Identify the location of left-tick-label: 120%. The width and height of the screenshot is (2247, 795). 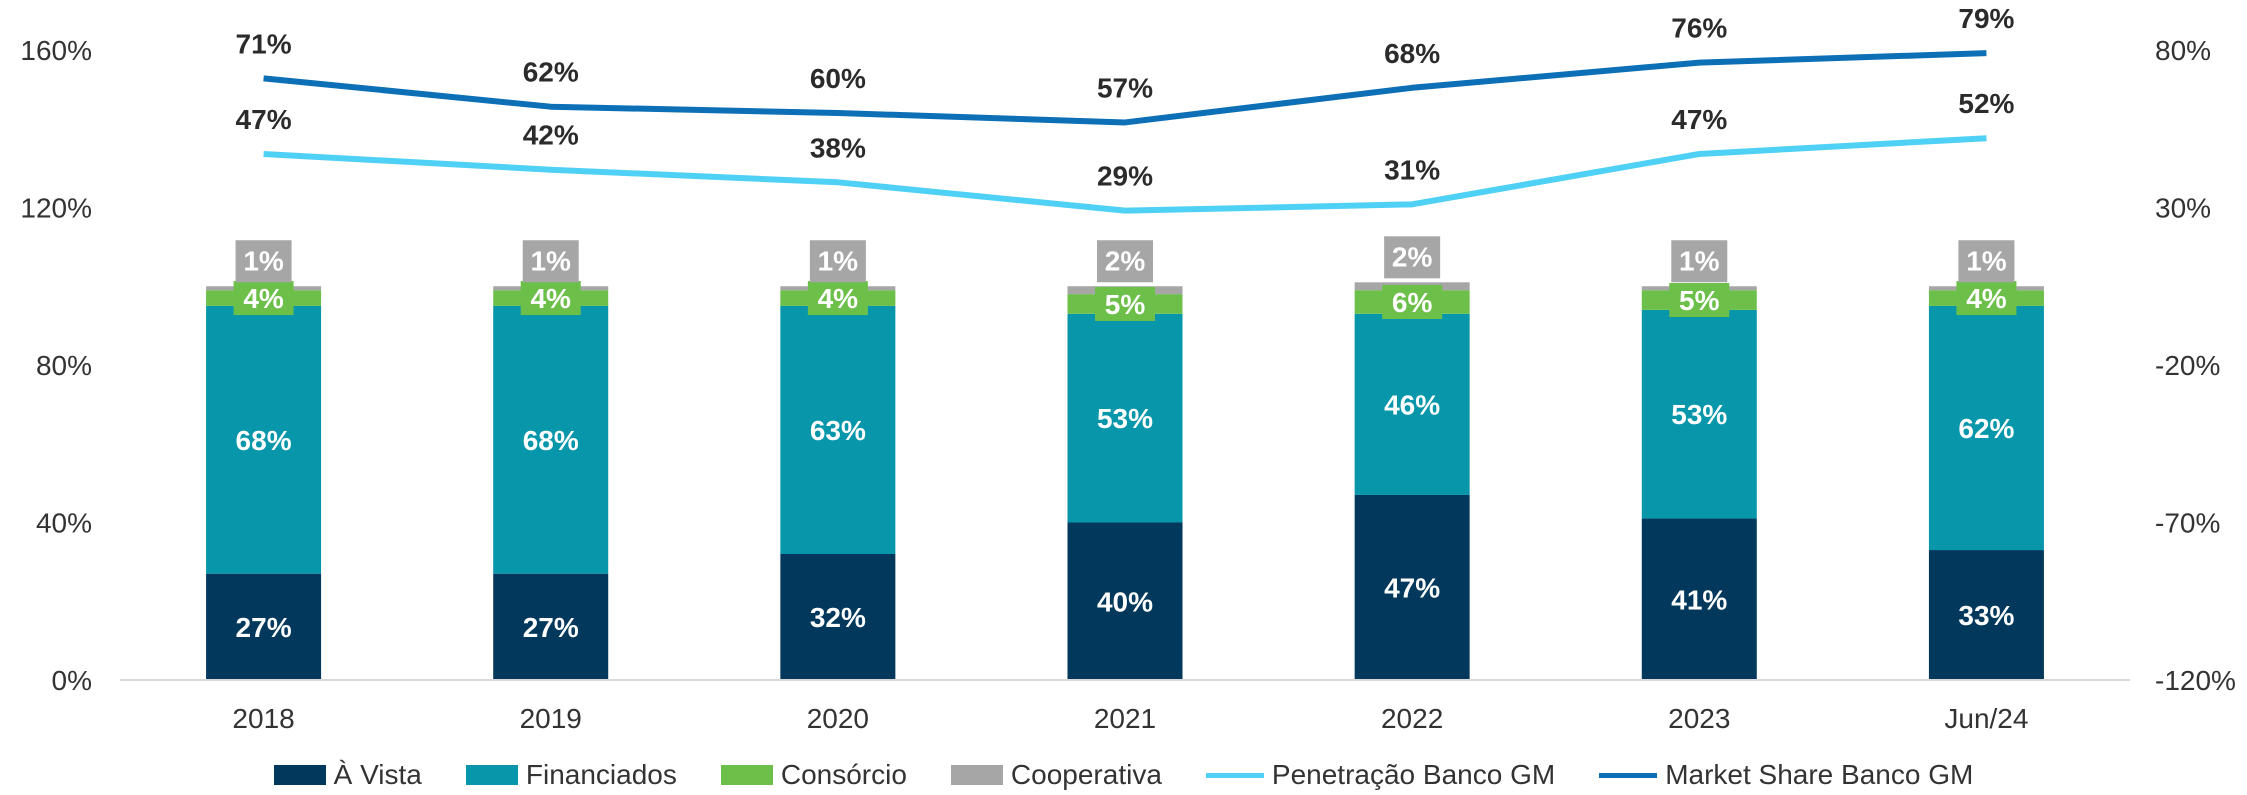
(56, 208).